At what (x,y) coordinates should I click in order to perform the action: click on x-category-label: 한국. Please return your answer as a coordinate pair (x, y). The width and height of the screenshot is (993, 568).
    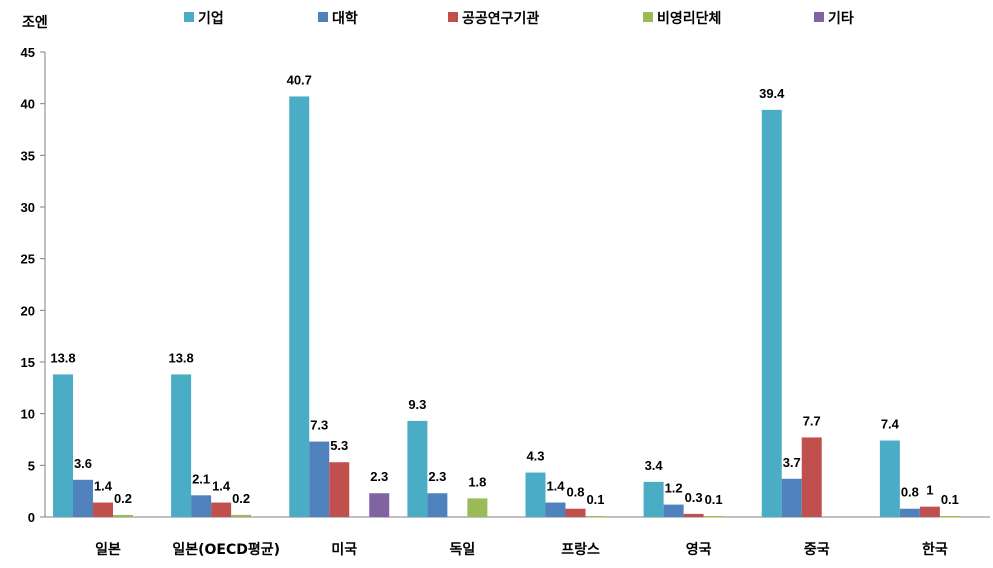
    Looking at the image, I should click on (935, 550).